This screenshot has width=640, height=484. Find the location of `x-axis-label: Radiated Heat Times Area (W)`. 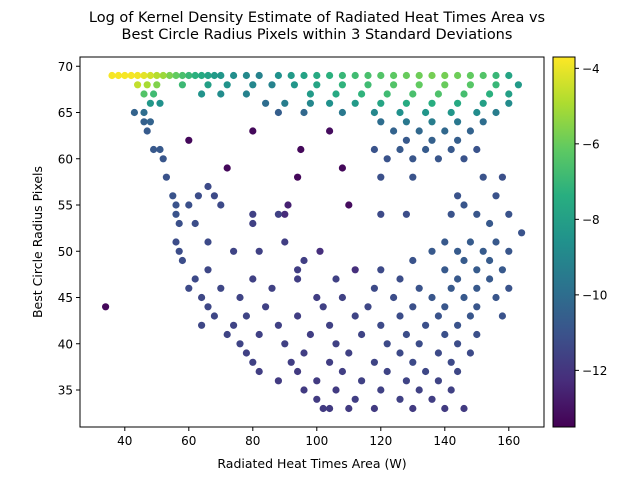

x-axis-label: Radiated Heat Times Area (W) is located at coordinates (311, 463).